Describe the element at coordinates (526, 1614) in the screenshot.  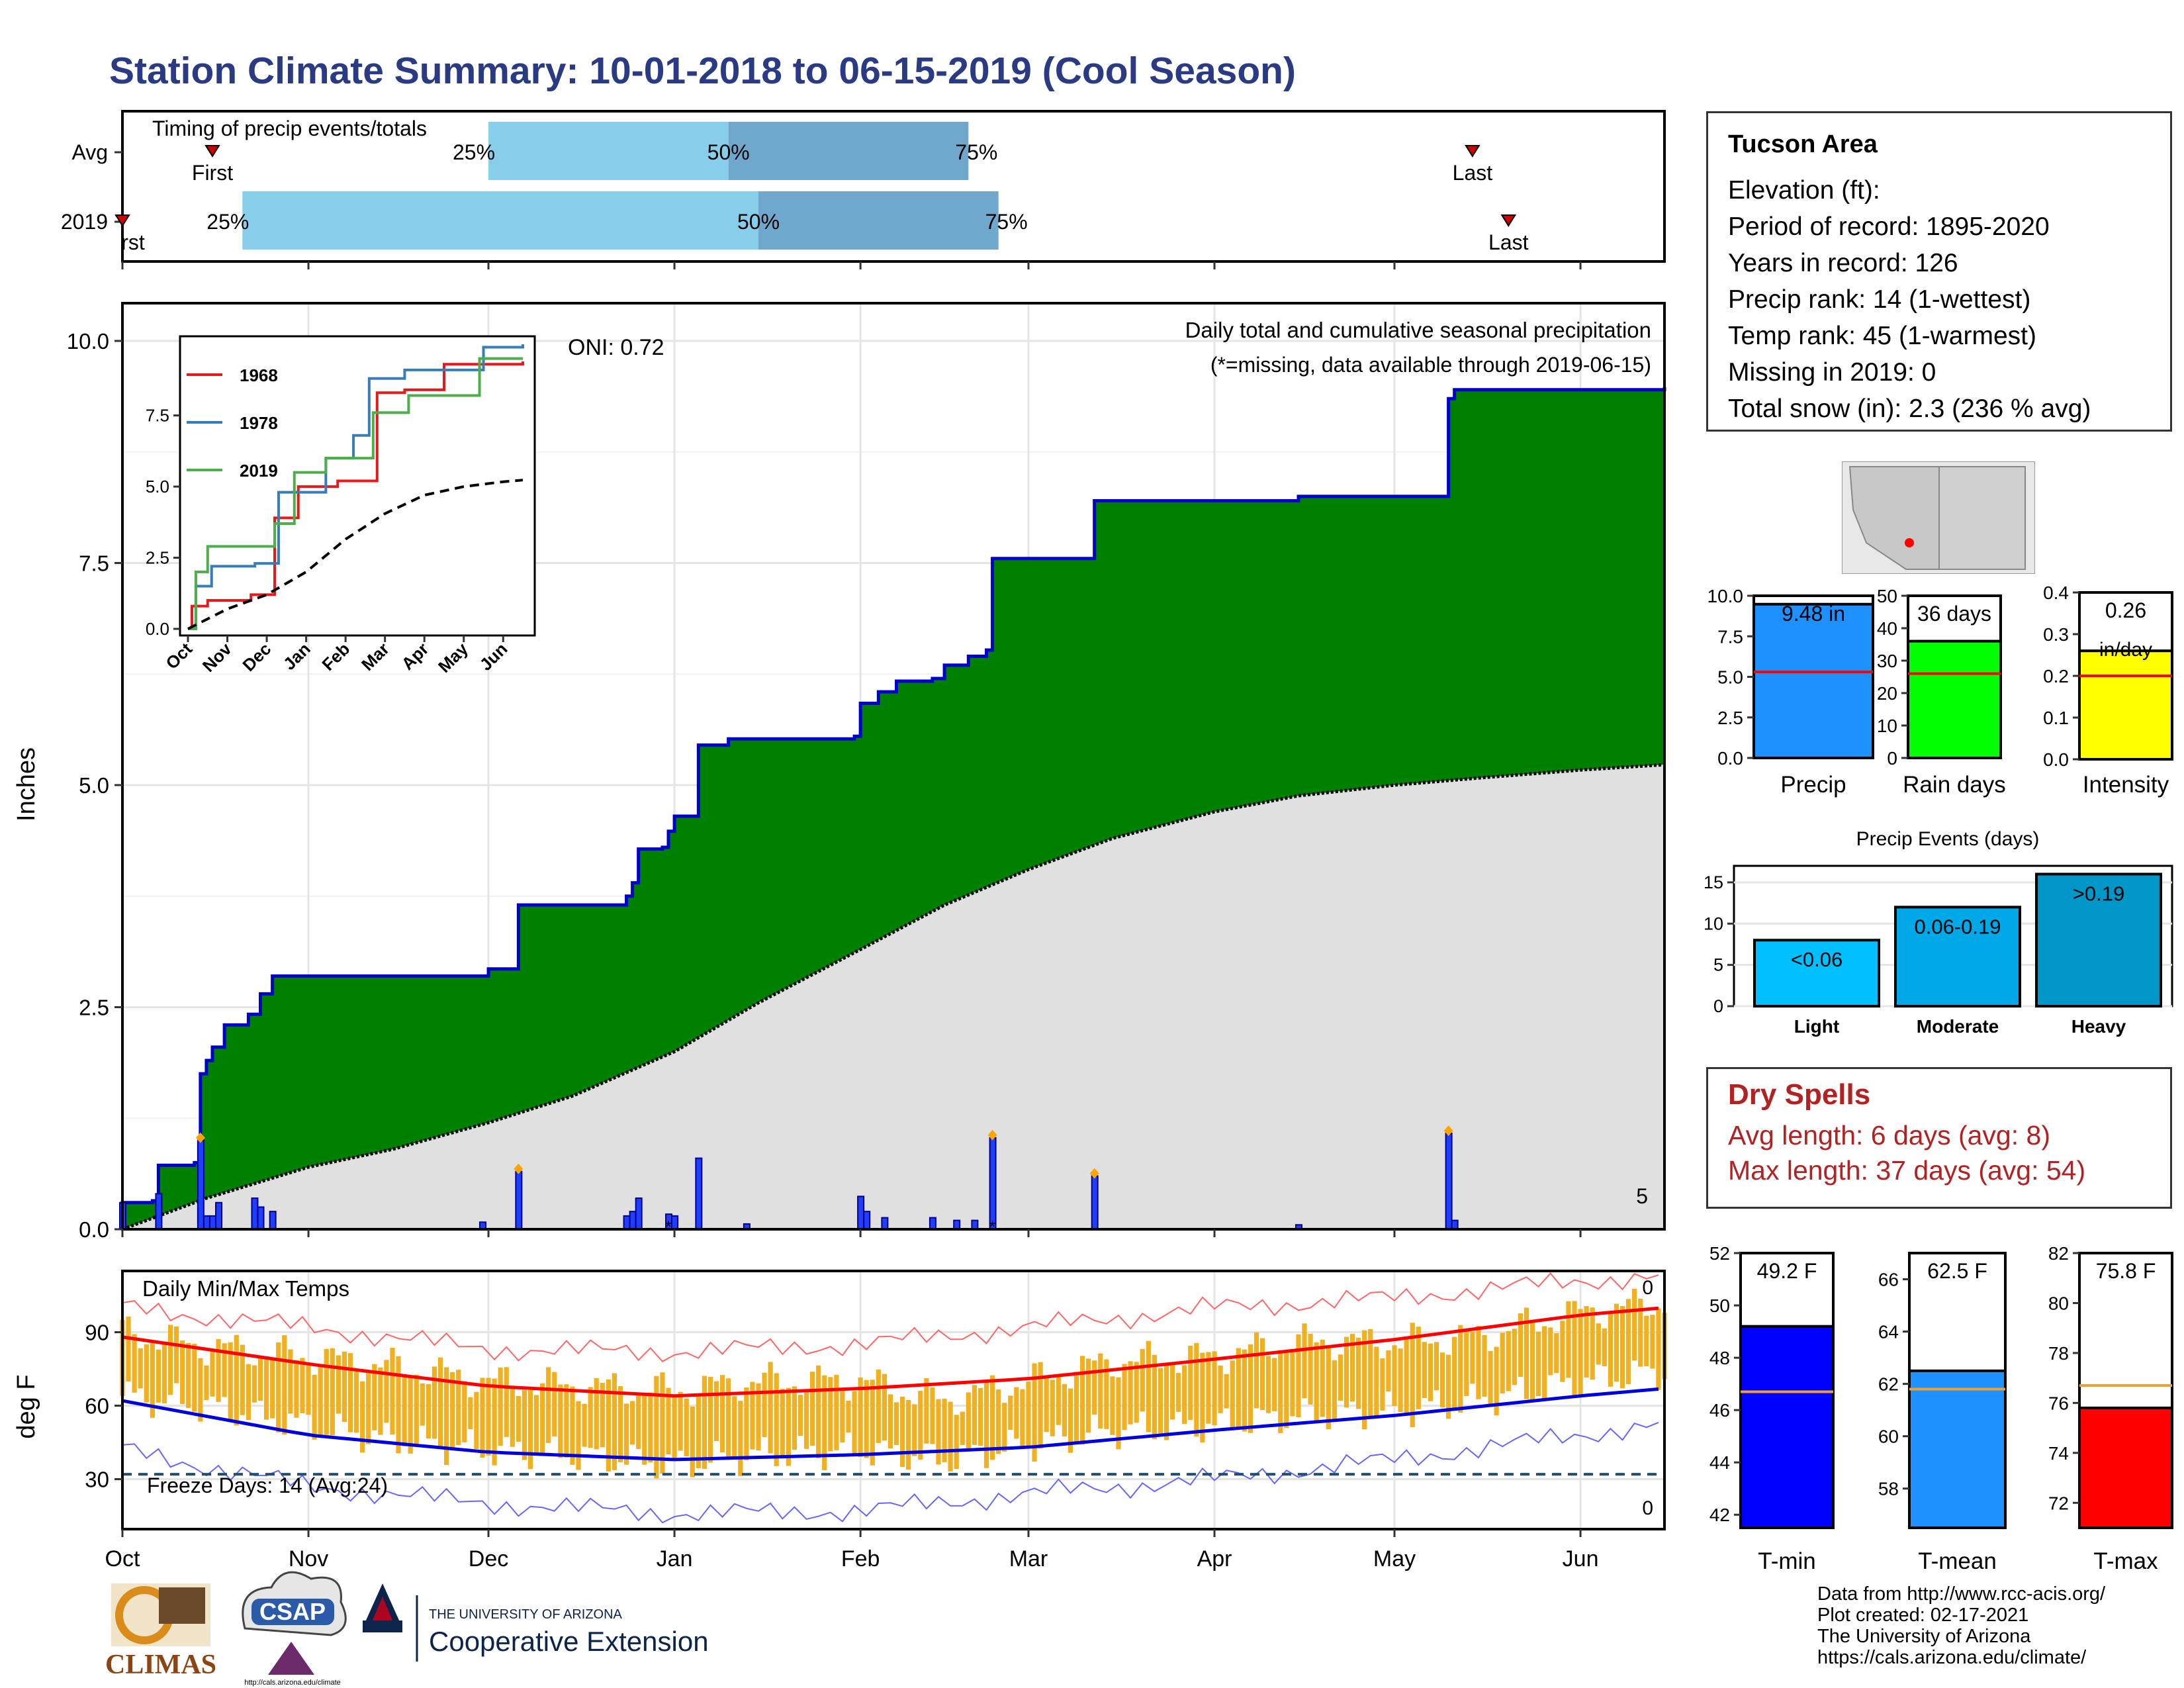
I see `ua-name-text: THE UNIVERSITY OF ARIZONA` at that location.